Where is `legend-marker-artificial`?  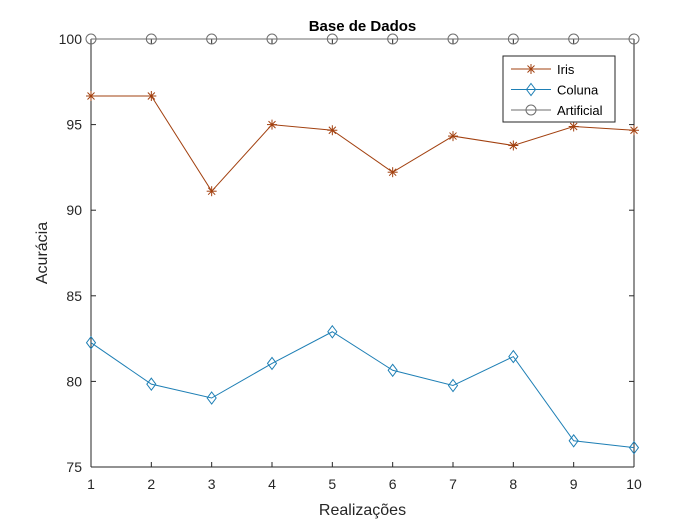 legend-marker-artificial is located at coordinates (531, 110).